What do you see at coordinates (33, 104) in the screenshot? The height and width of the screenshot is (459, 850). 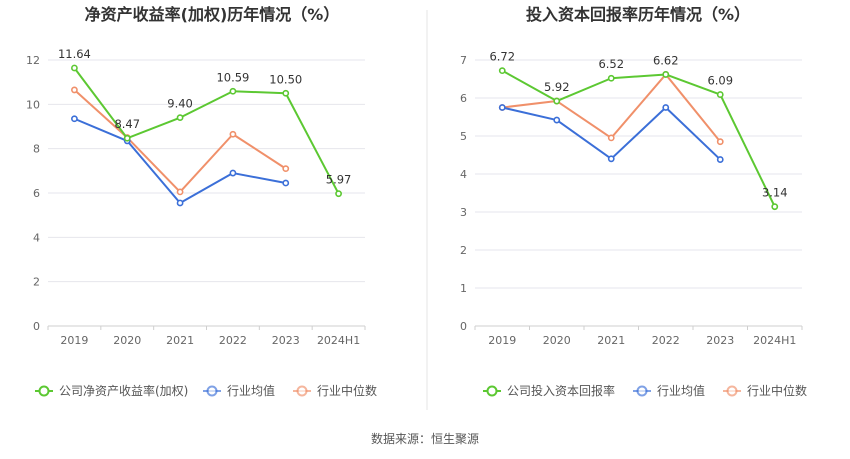 I see `y-tick-label: 10` at bounding box center [33, 104].